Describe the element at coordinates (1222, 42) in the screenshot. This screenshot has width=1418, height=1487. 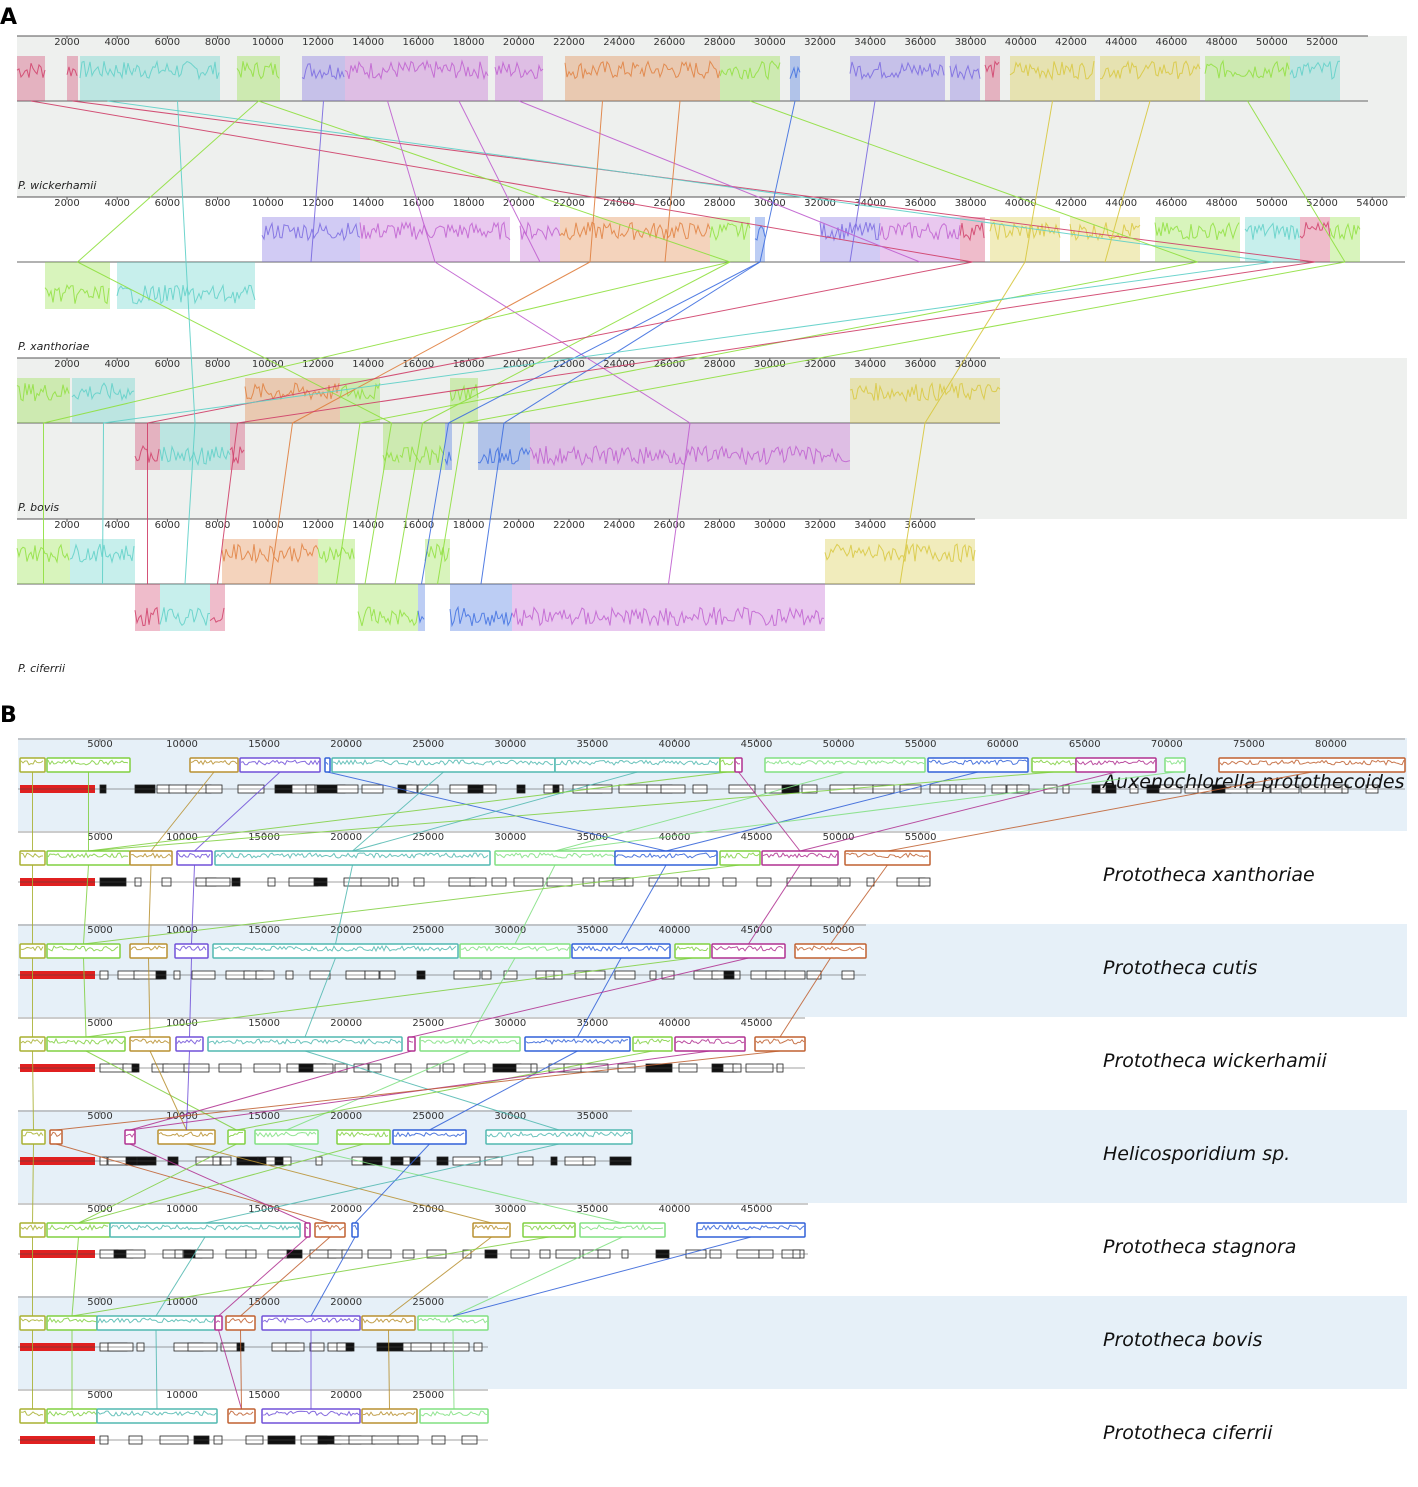
I see `tick-label: 48000` at that location.